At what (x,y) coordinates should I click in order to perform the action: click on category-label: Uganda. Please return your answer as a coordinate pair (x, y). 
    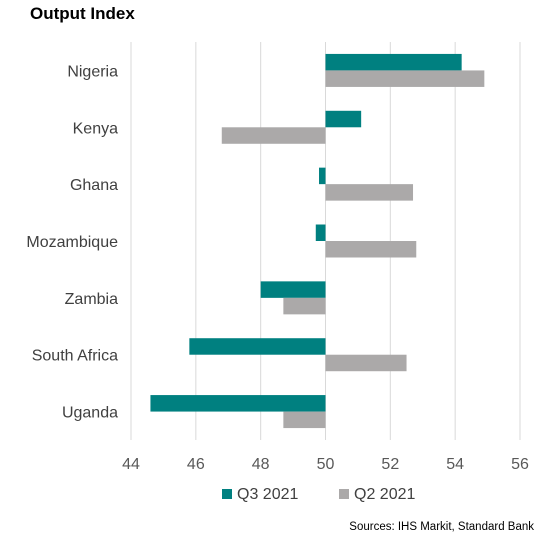
    Looking at the image, I should click on (90, 413).